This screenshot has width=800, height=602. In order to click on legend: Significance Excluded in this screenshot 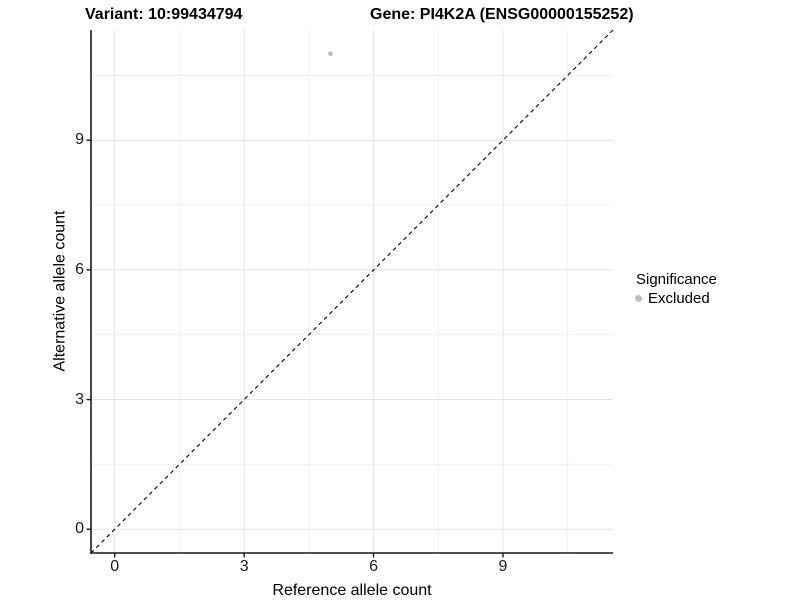, I will do `click(673, 289)`.